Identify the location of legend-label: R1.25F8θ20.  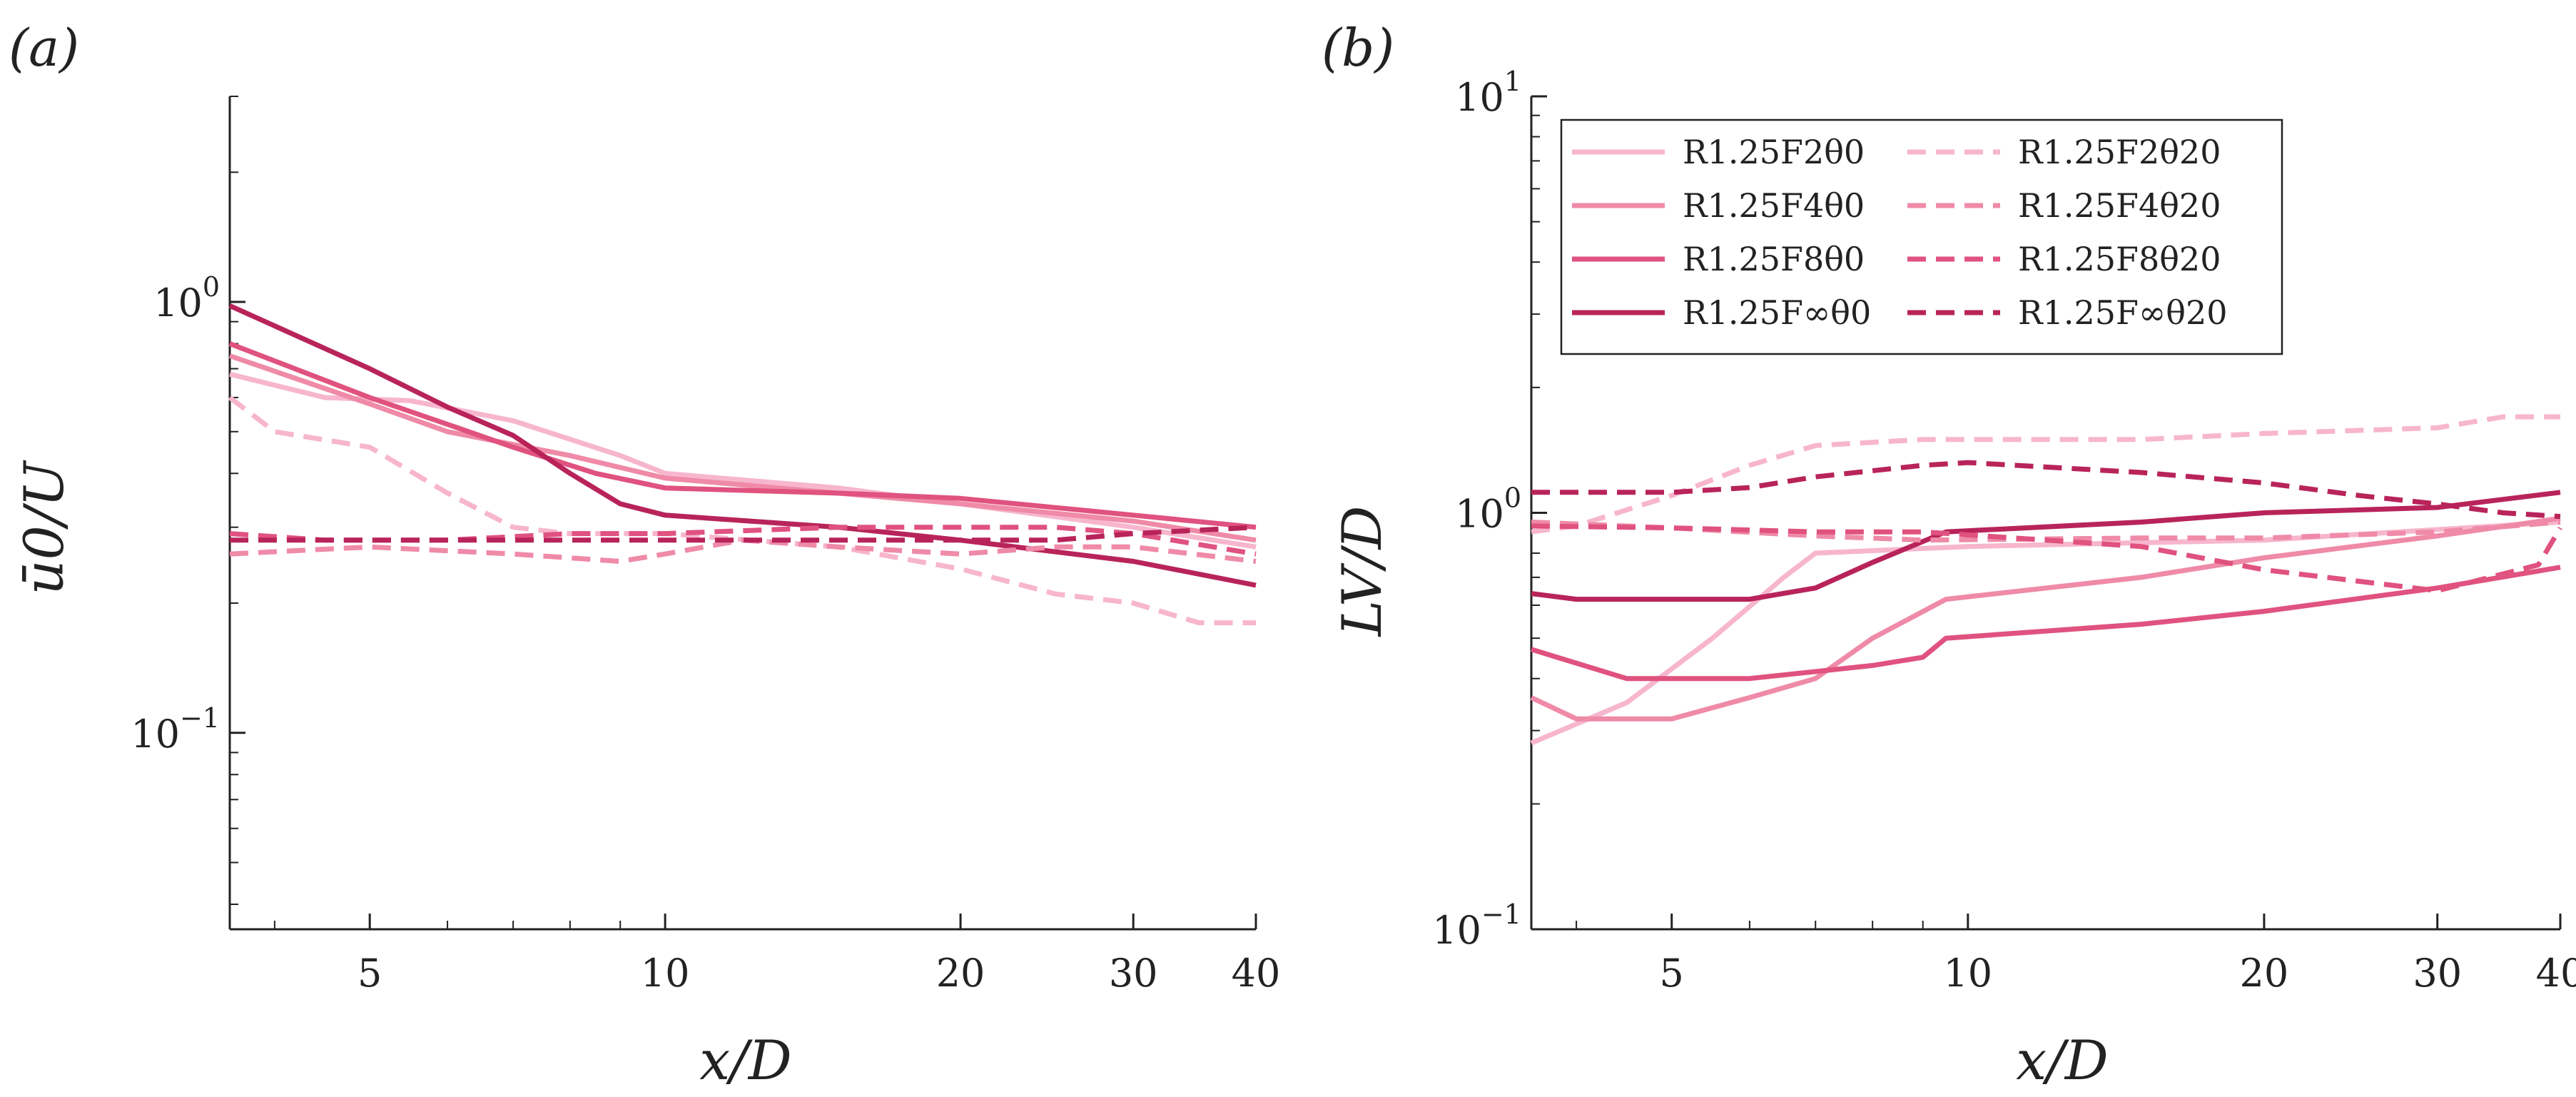
(2119, 259).